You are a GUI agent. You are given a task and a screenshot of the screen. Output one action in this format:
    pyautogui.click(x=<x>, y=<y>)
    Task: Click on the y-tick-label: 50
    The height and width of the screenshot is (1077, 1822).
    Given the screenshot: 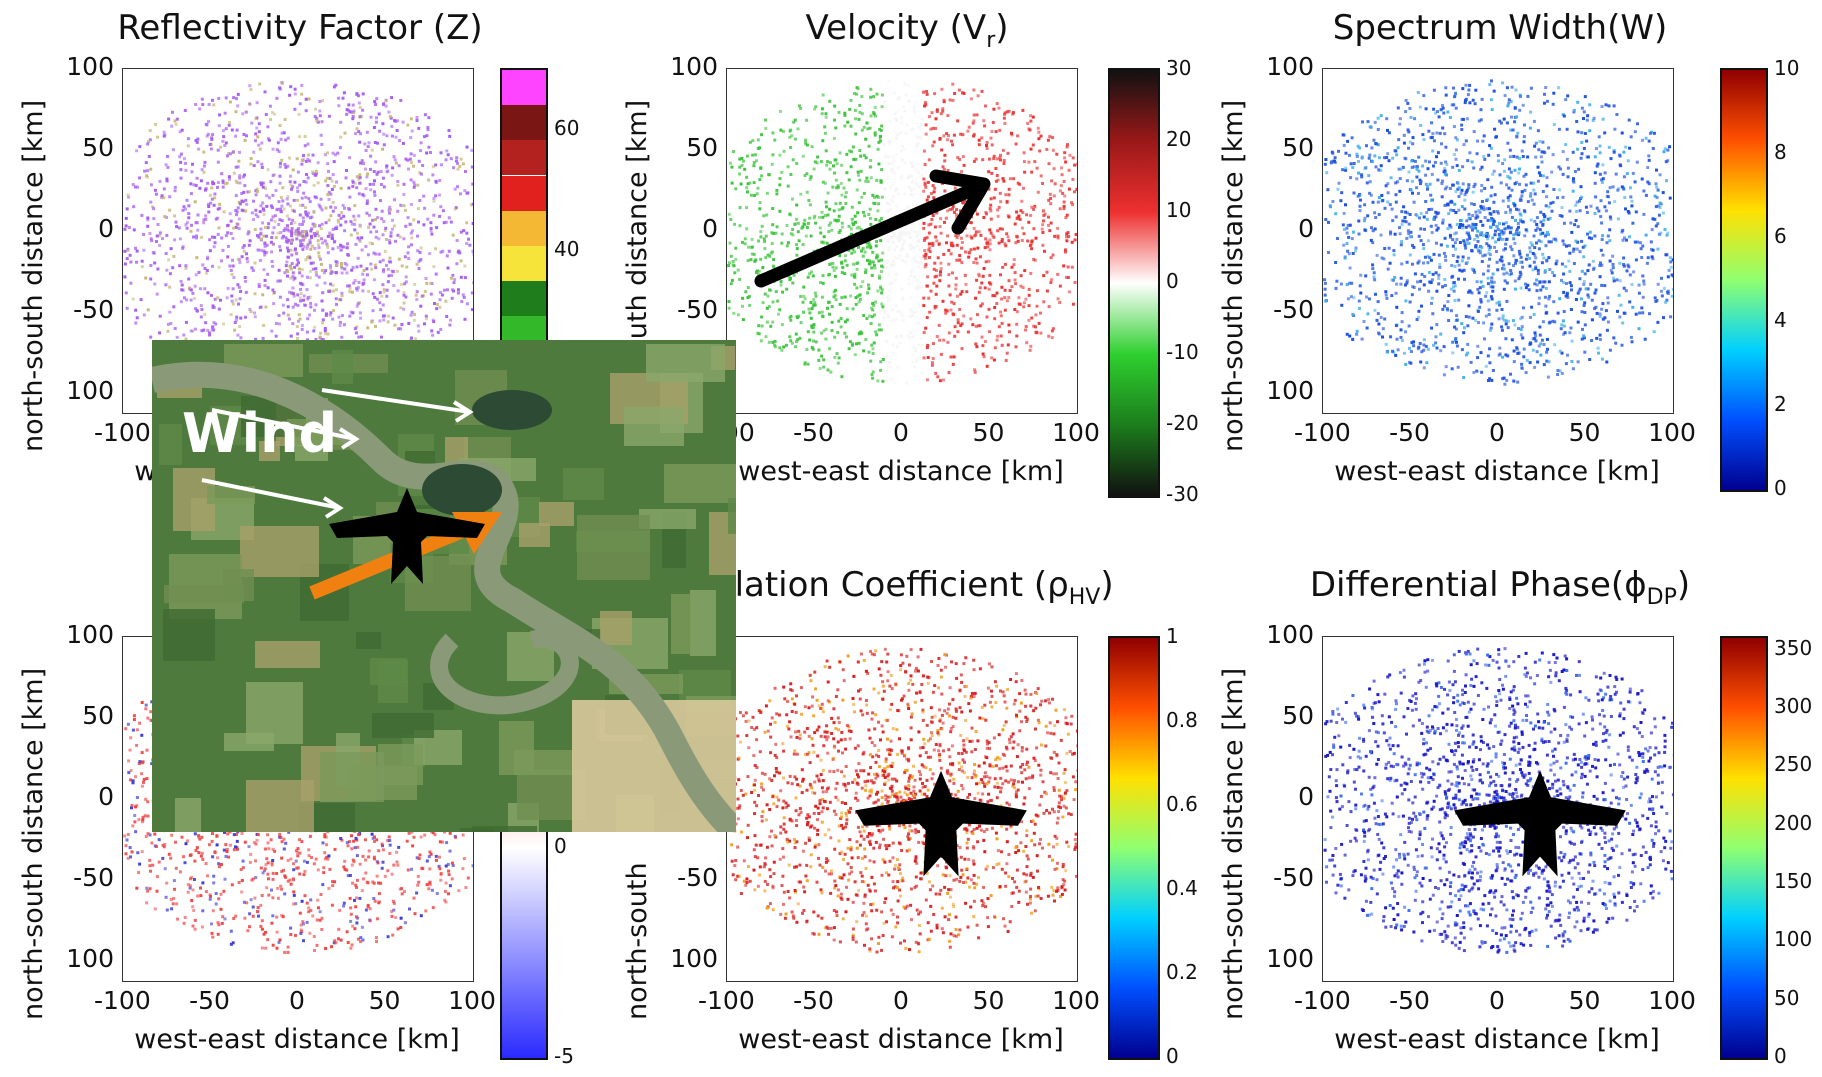 What is the action you would take?
    pyautogui.click(x=98, y=147)
    